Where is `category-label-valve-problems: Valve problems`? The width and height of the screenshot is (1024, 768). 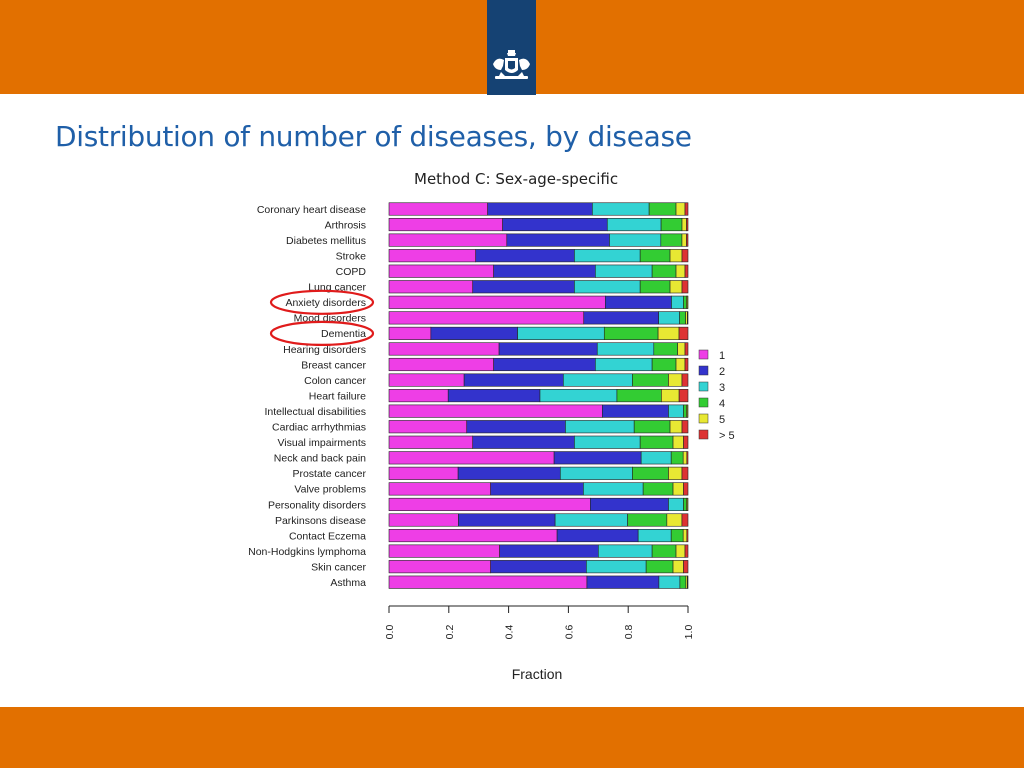
category-label-valve-problems: Valve problems is located at coordinates (330, 490).